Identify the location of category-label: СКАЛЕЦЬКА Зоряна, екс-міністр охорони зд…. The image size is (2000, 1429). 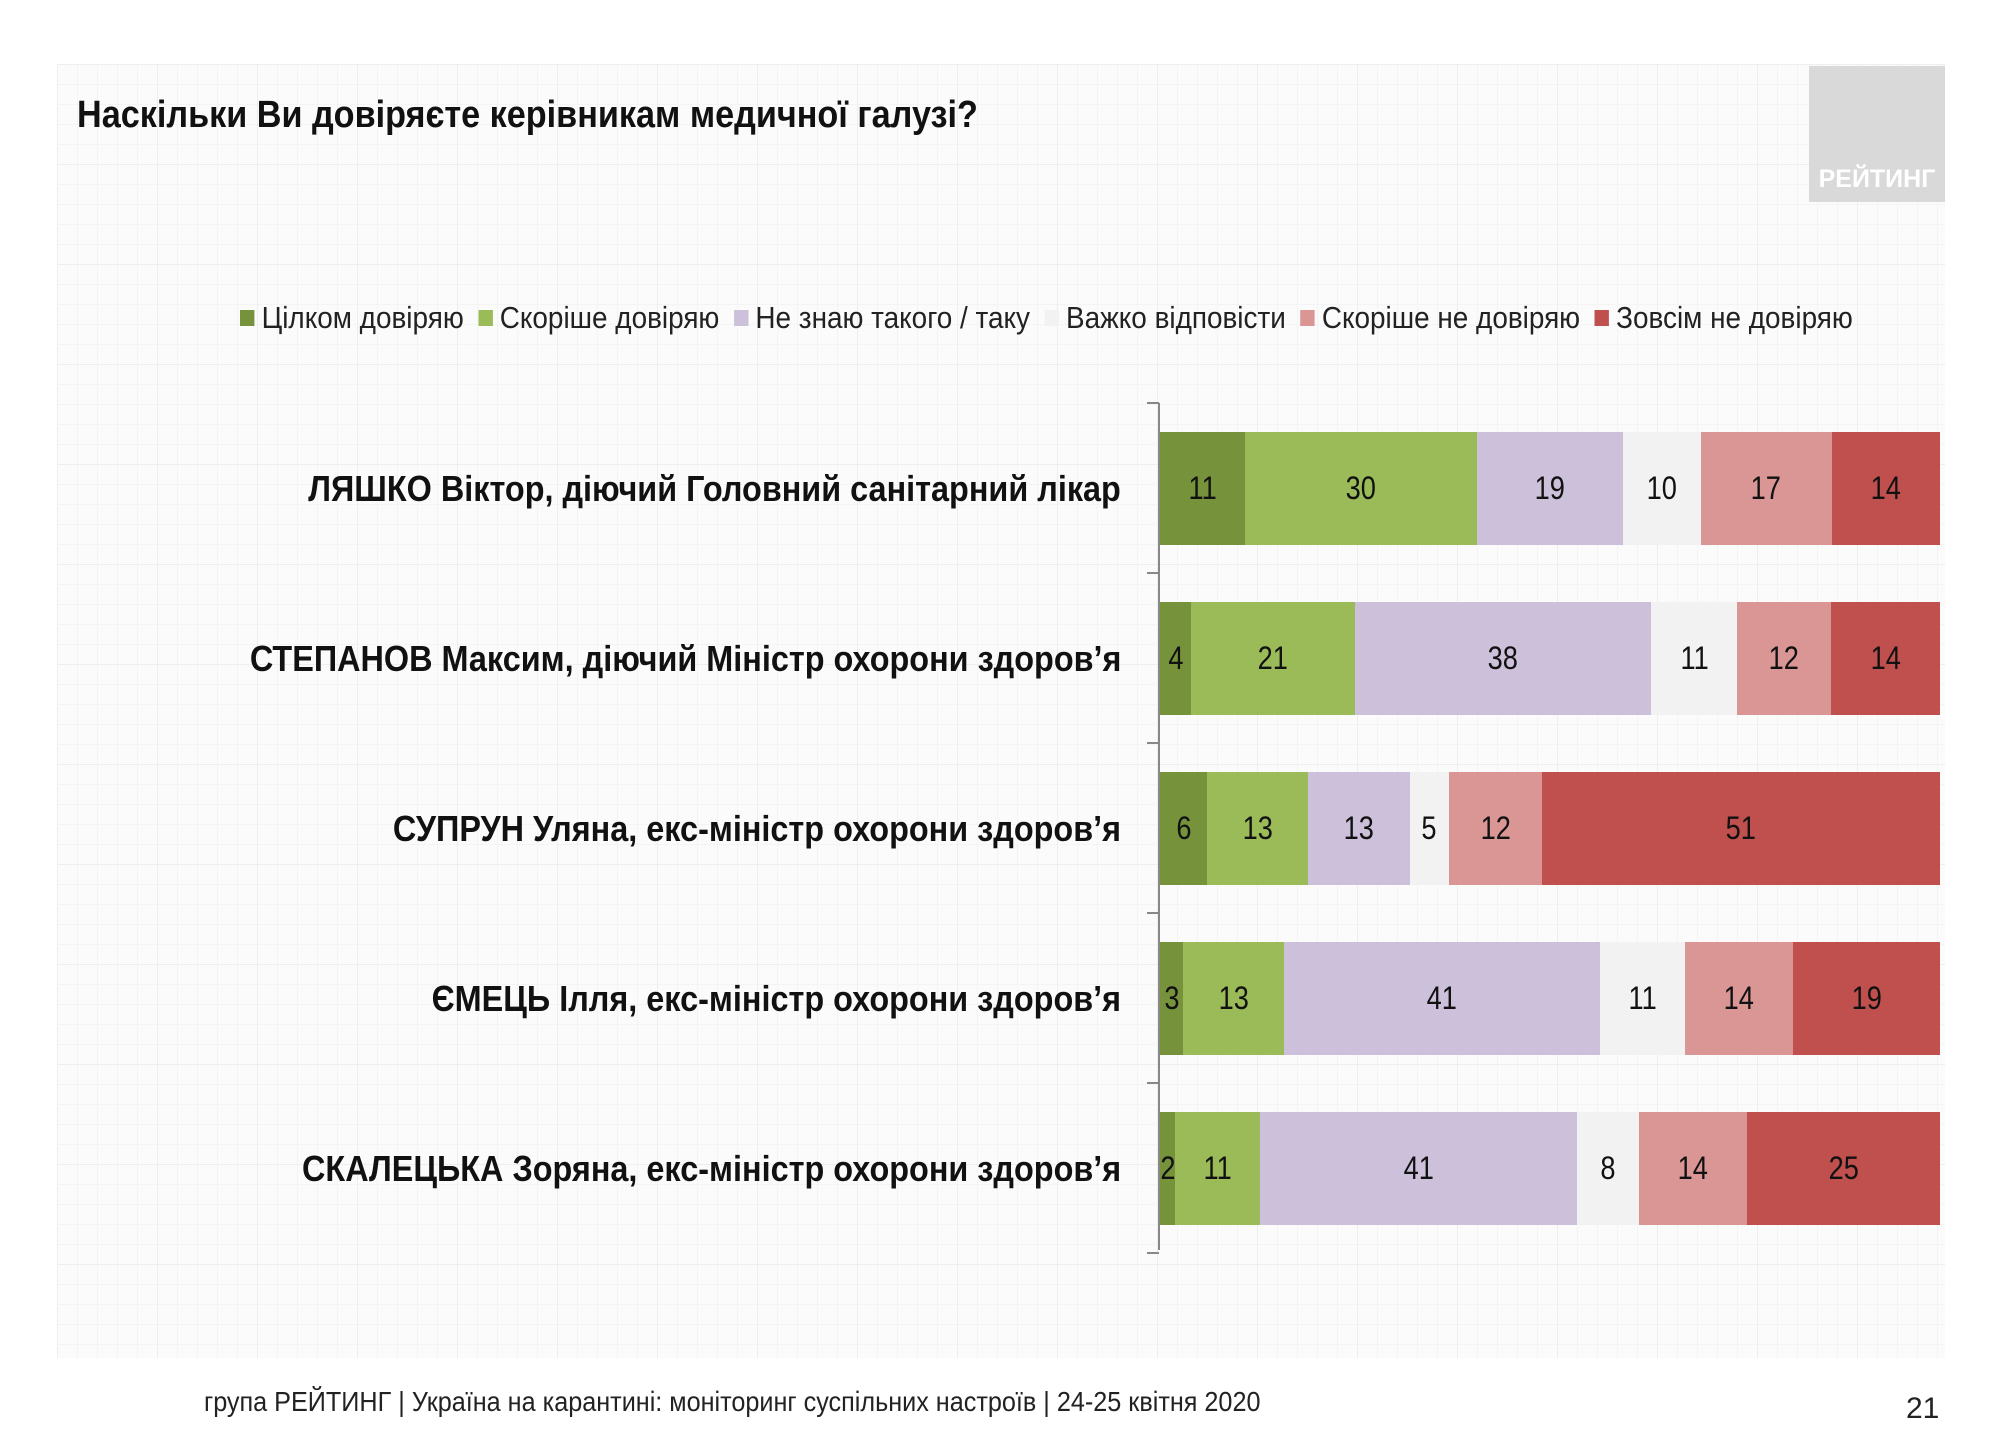
(711, 1168).